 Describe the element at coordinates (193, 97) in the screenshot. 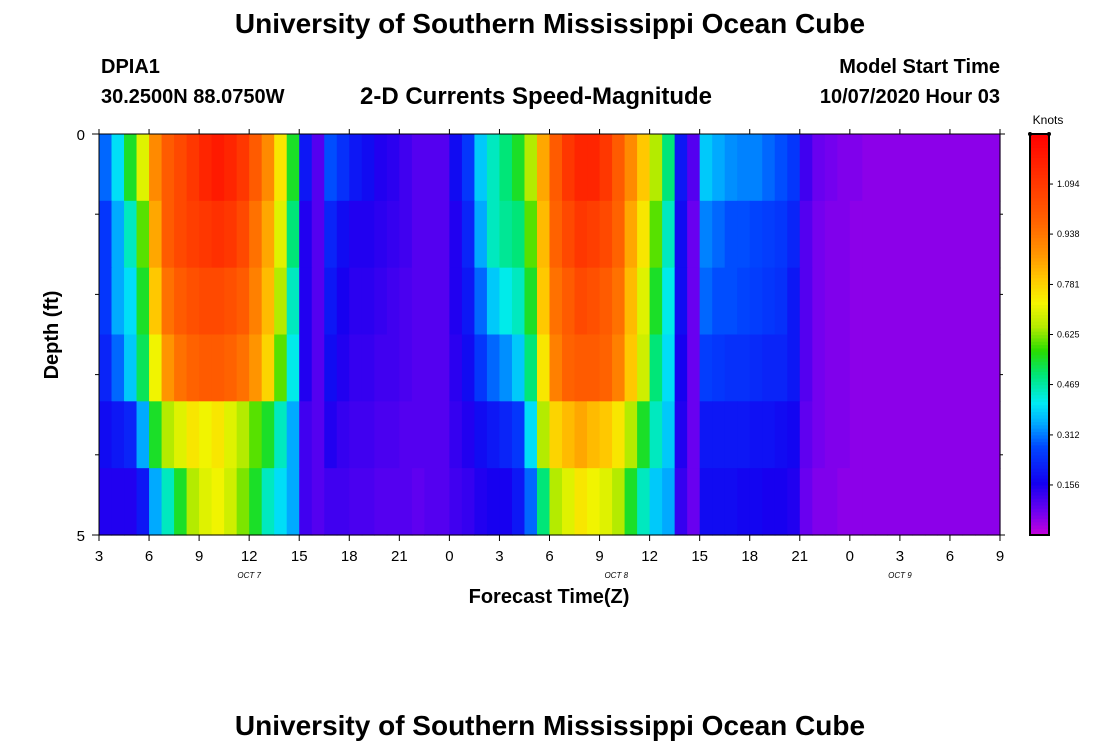

I see `station-coords: 30.2500N 88.0750W` at that location.